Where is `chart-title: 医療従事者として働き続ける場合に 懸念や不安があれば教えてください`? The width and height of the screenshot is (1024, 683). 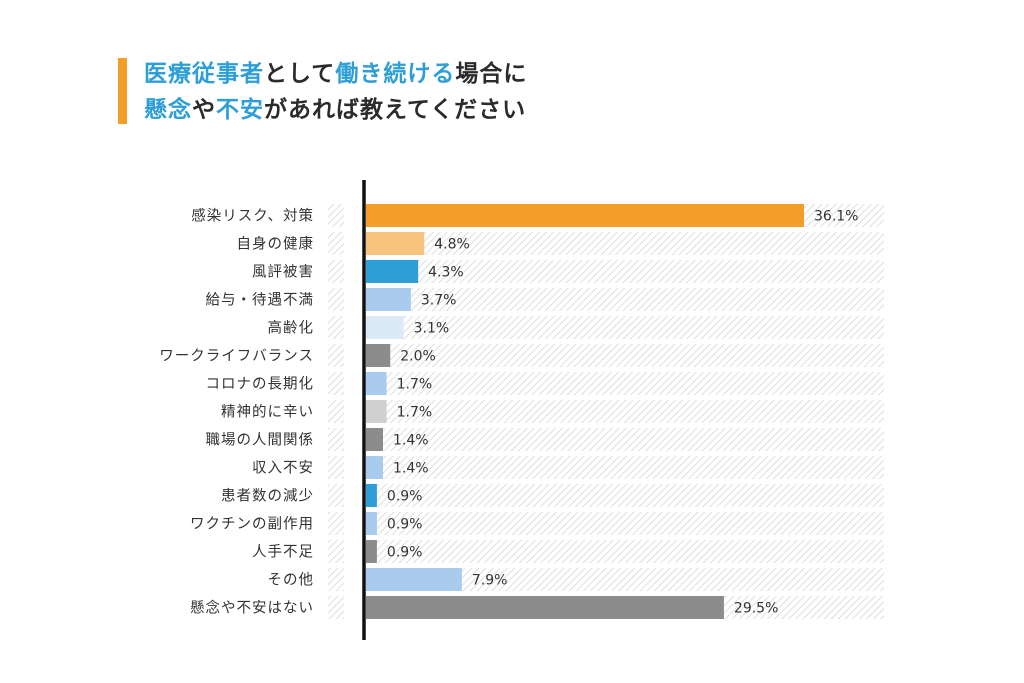 chart-title: 医療従事者として働き続ける場合に 懸念や不安があれば教えてください is located at coordinates (322, 92).